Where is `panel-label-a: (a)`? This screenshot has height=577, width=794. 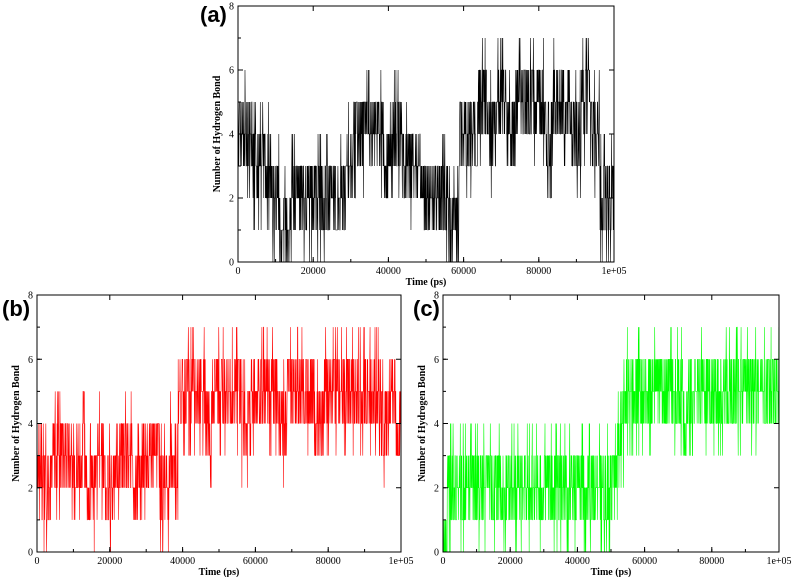 panel-label-a: (a) is located at coordinates (213, 14).